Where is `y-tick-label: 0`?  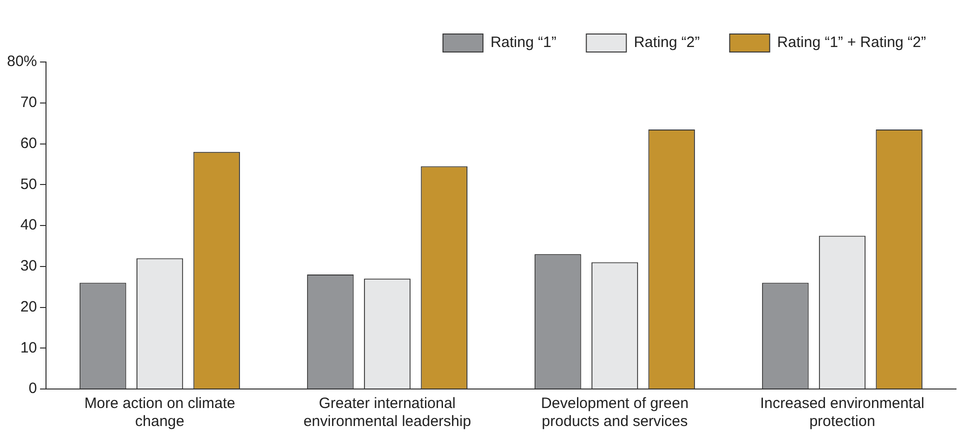 y-tick-label: 0 is located at coordinates (33, 389).